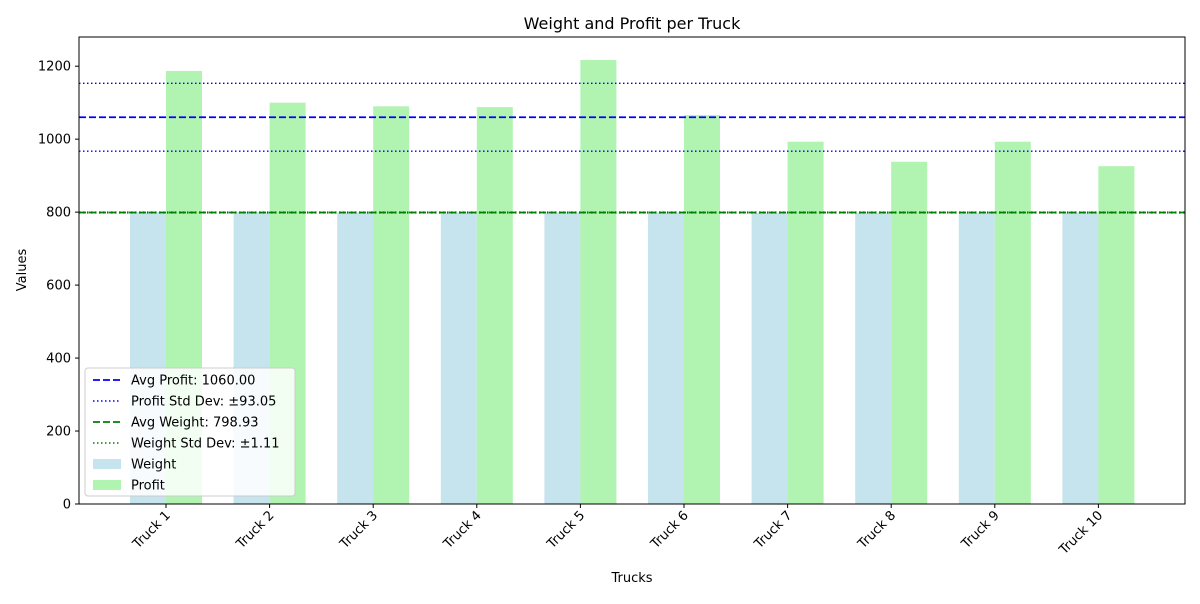 This screenshot has width=1200, height=604. I want to click on x-tick-label: Truck 2, so click(255, 530).